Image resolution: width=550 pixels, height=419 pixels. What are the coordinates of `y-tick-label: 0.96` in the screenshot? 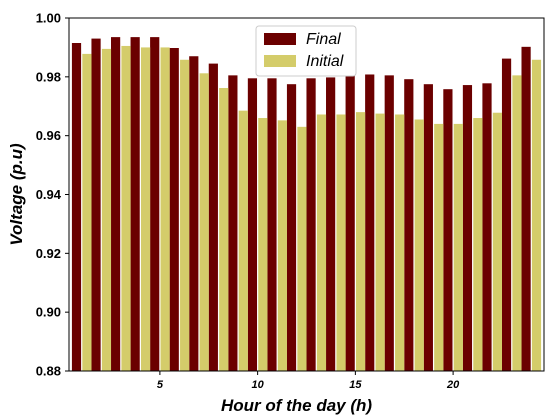 It's located at (48, 135).